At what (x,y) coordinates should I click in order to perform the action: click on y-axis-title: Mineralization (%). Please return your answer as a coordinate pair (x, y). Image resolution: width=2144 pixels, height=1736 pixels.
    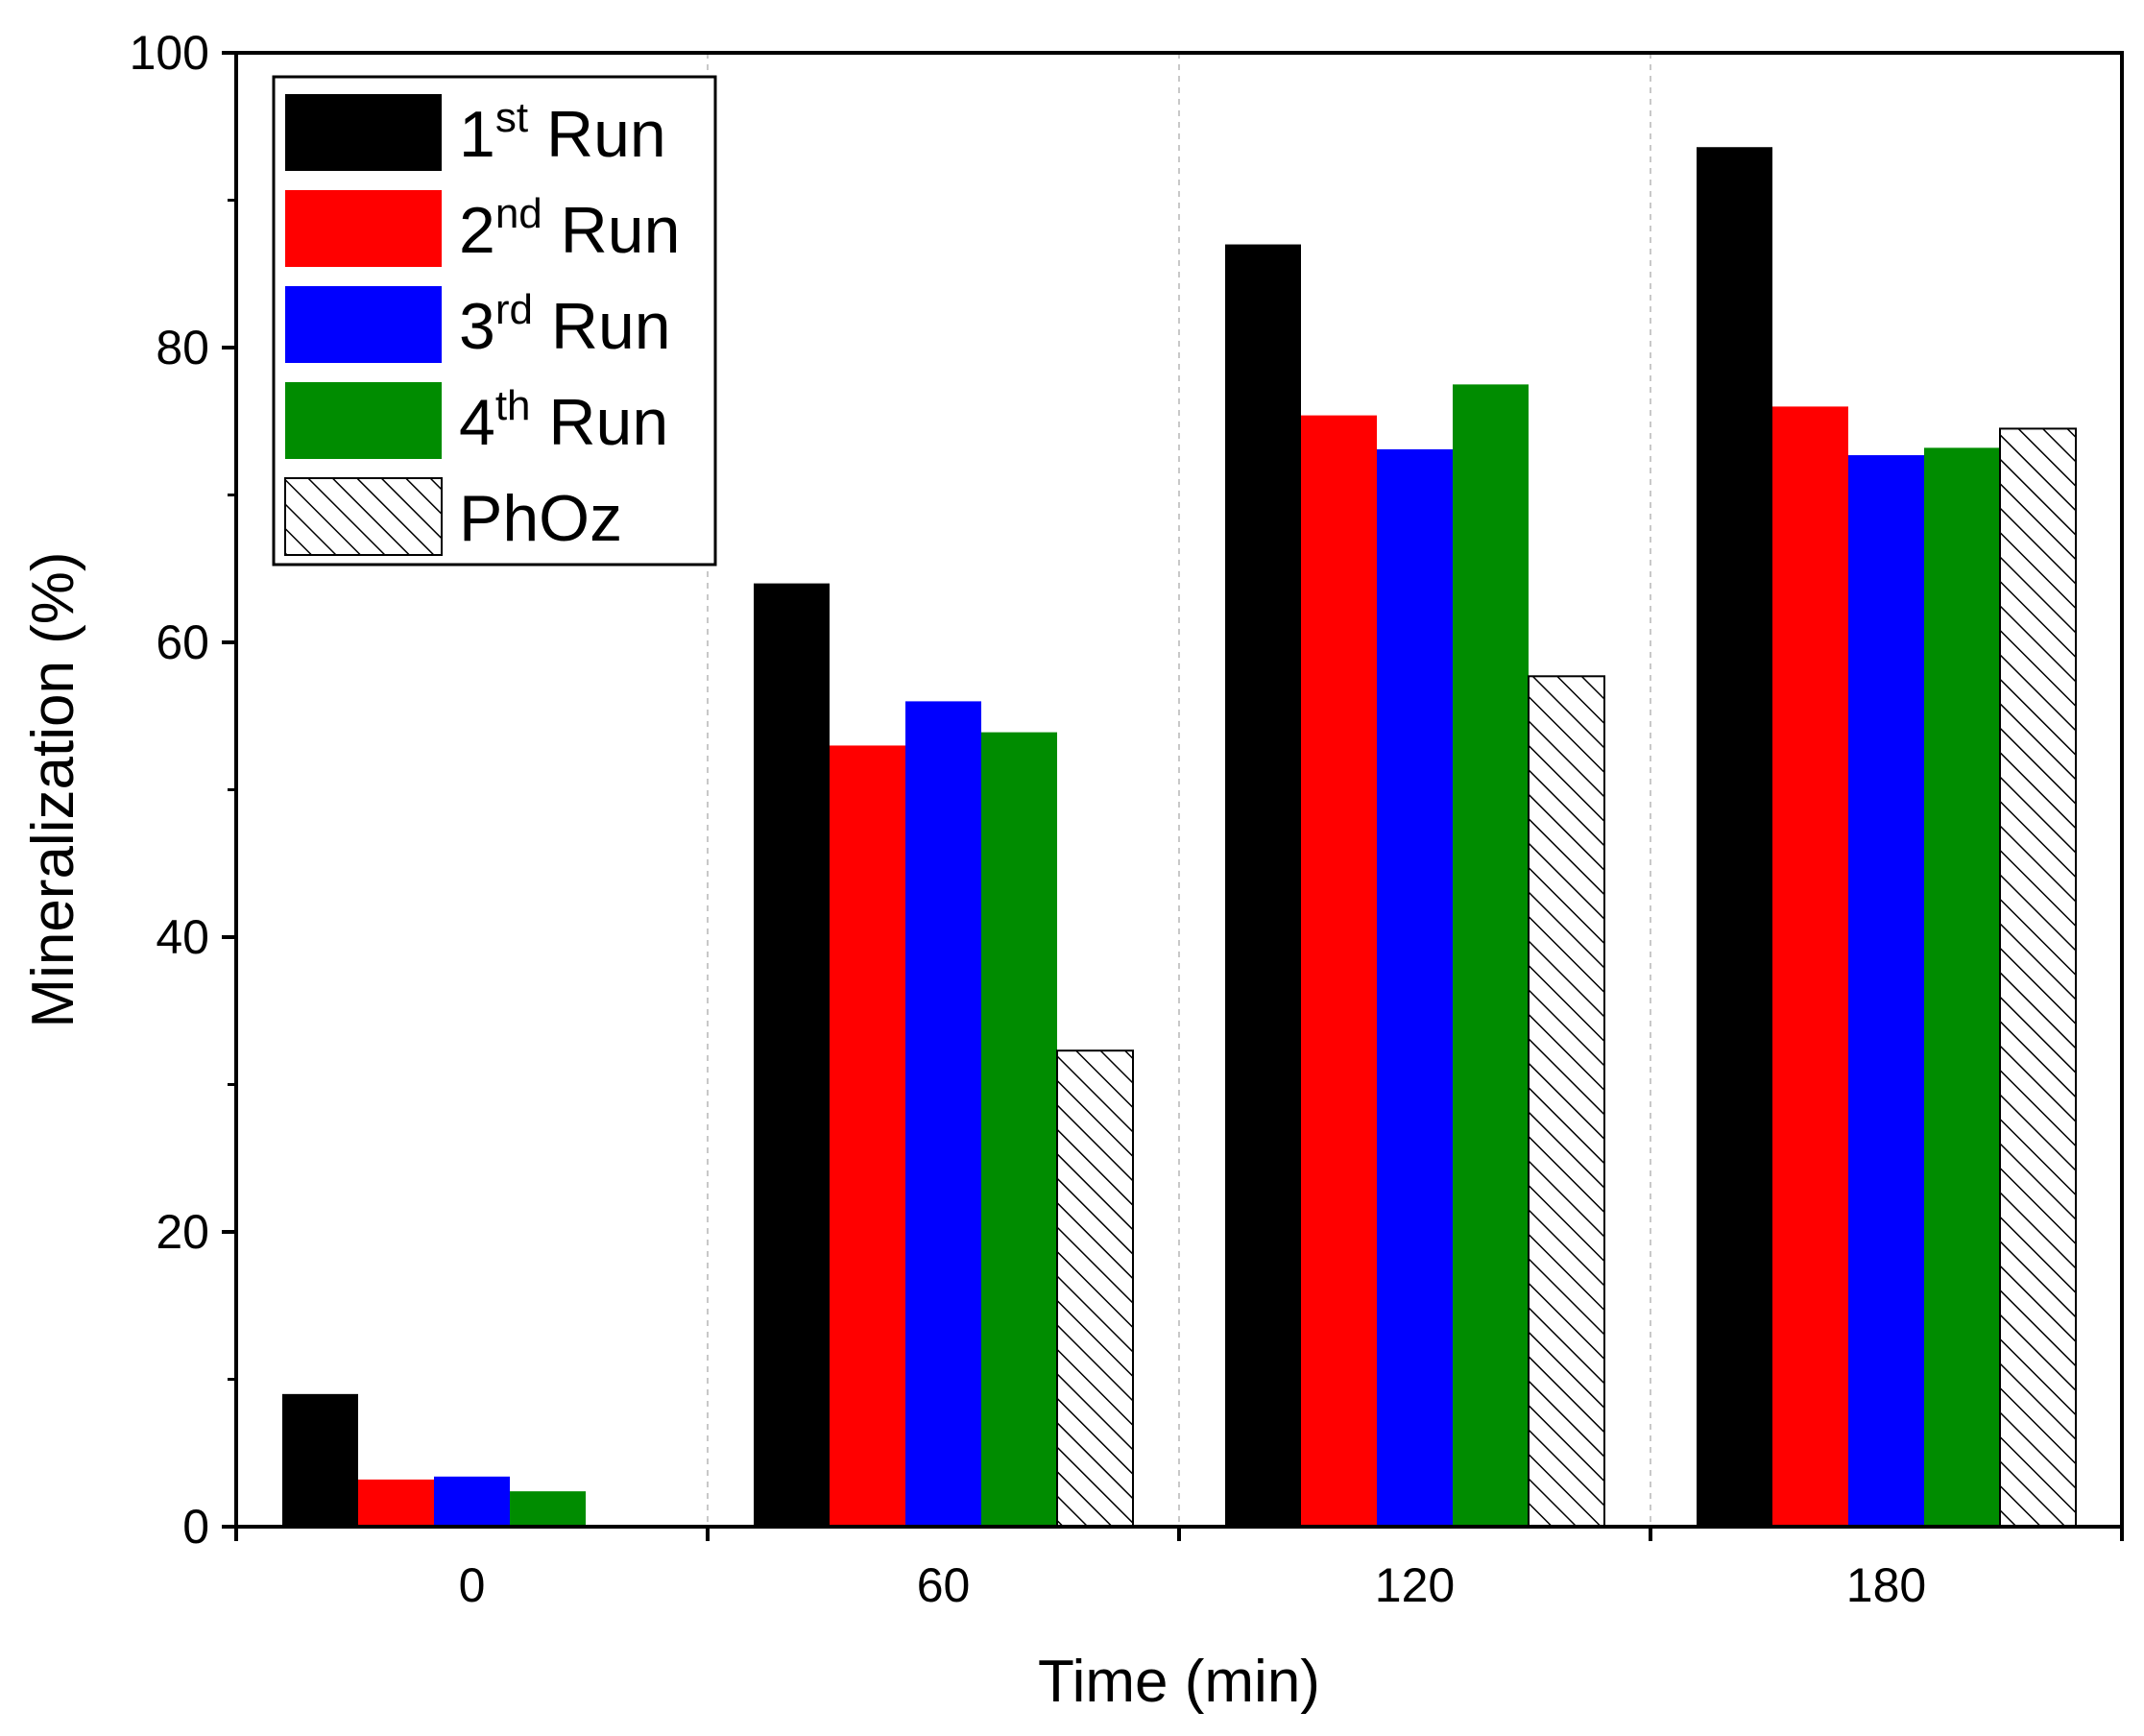
    Looking at the image, I should click on (53, 789).